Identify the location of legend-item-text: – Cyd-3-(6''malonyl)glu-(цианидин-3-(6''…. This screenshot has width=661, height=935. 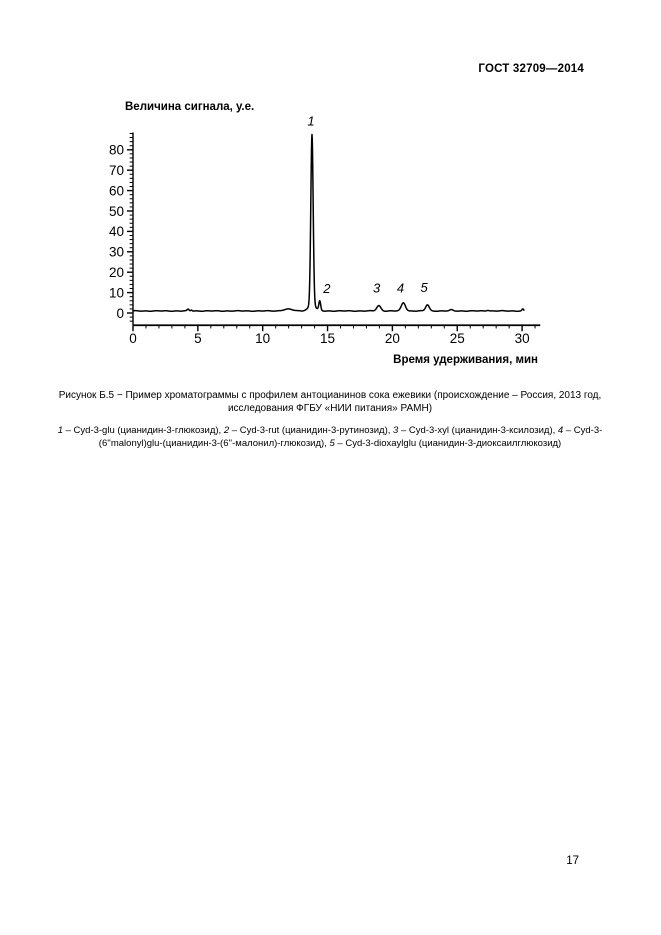
(350, 437).